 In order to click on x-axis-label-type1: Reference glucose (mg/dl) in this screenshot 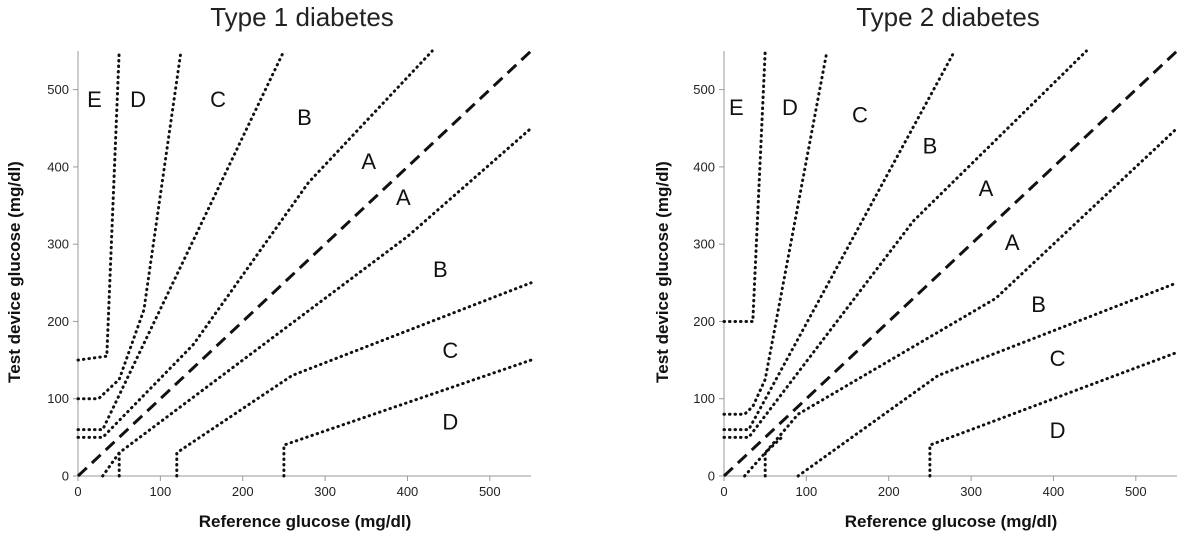, I will do `click(305, 521)`.